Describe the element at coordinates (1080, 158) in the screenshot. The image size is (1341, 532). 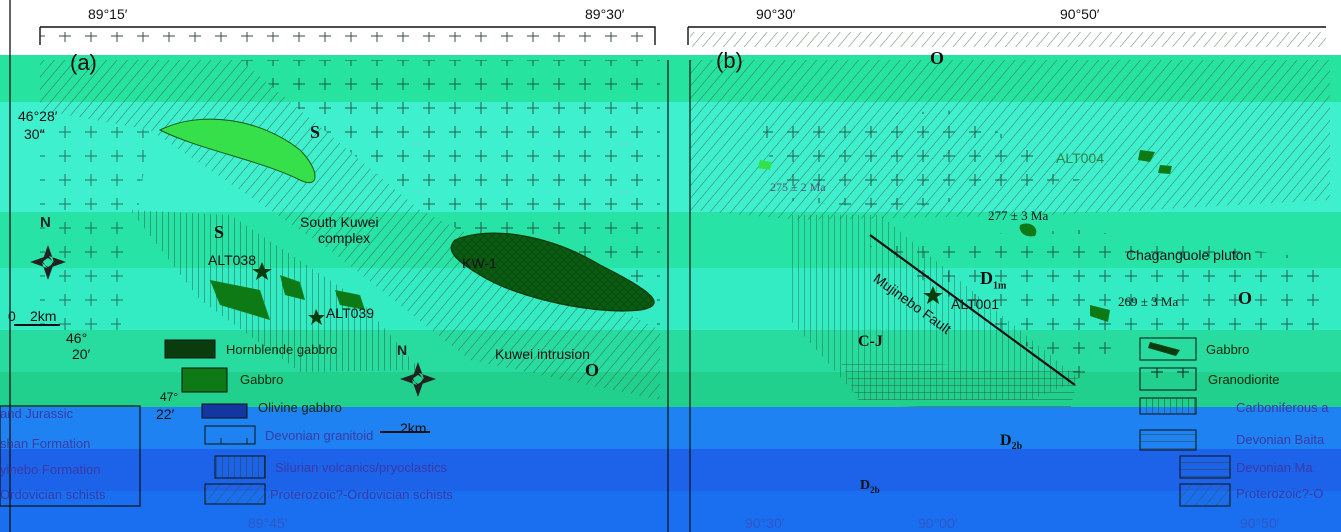
I see `sample-ALT004: ALT004` at that location.